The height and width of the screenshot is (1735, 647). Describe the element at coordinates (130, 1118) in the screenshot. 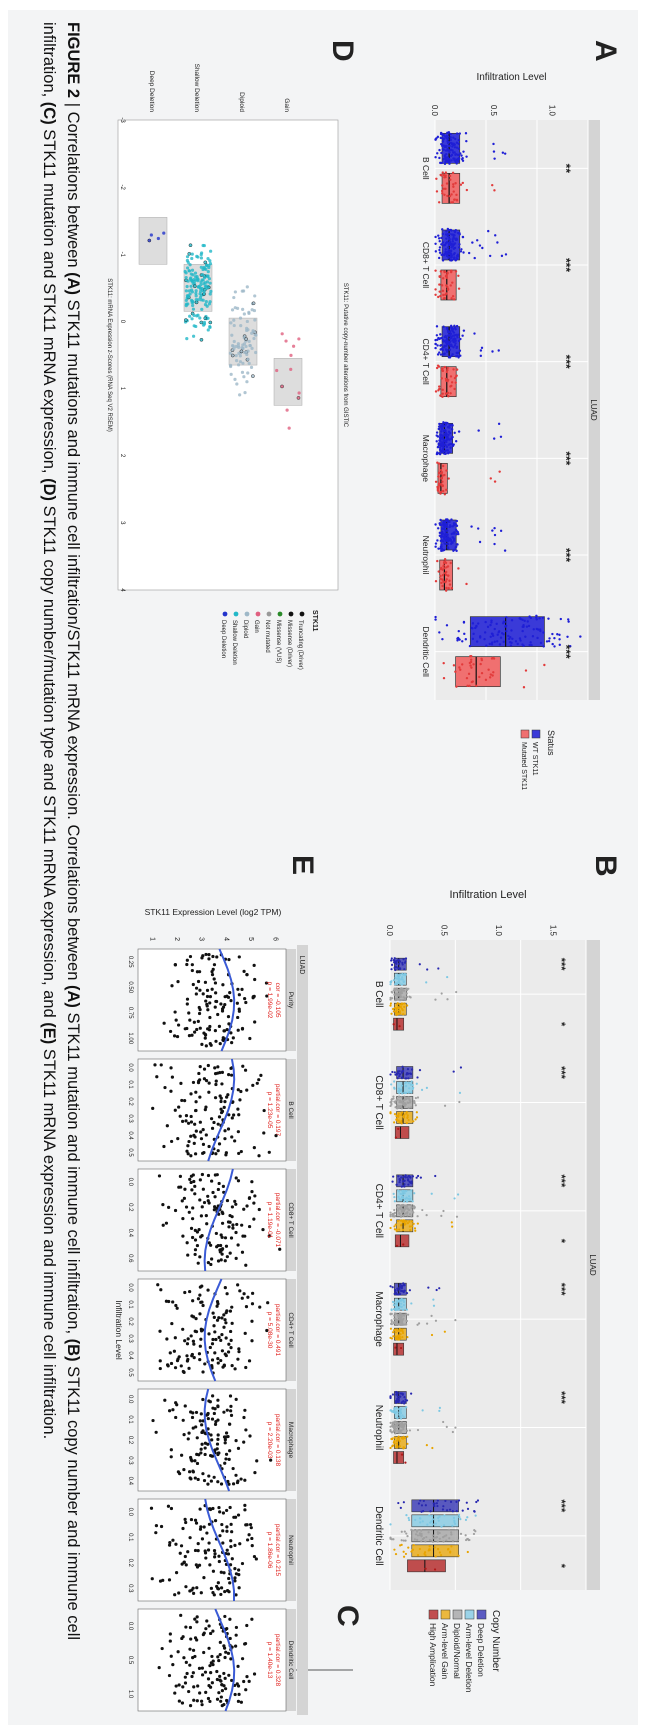

I see `x-tick-label: 0.3` at that location.